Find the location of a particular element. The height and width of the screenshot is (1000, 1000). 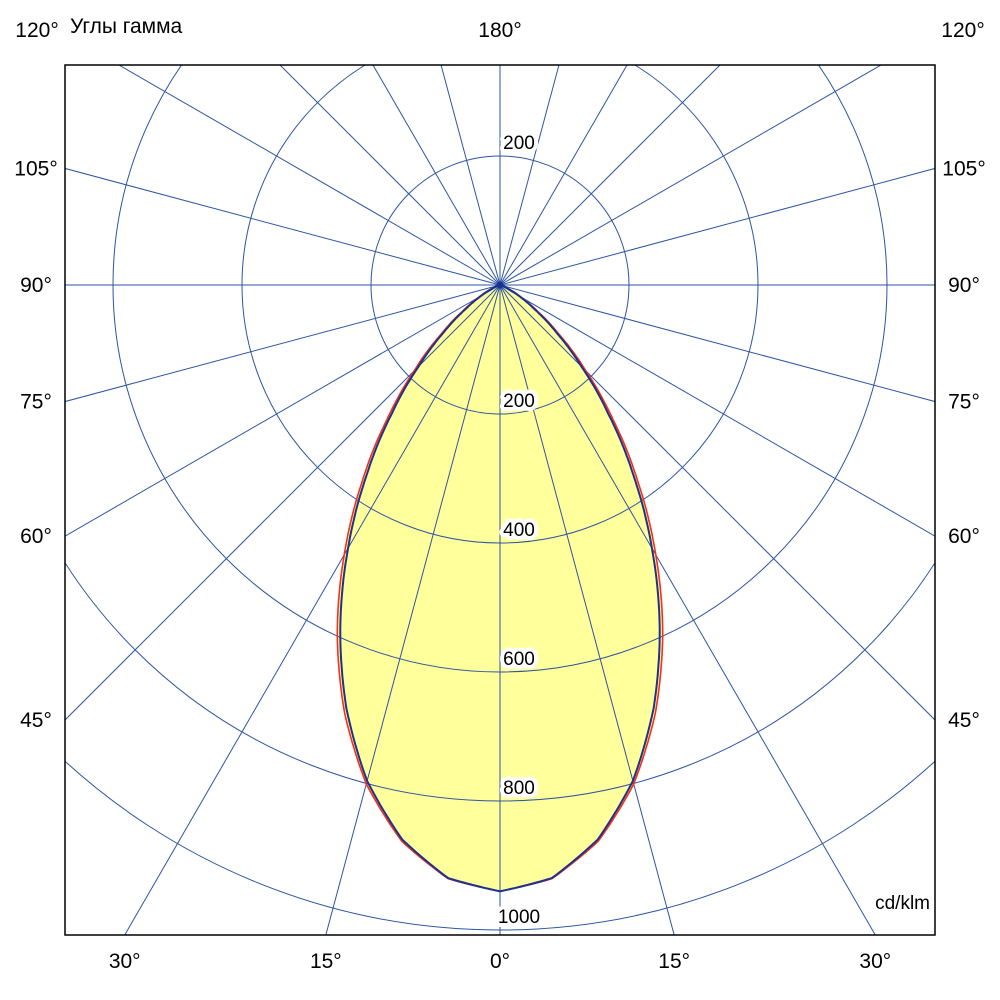

ring-label: 1000 is located at coordinates (519, 917).